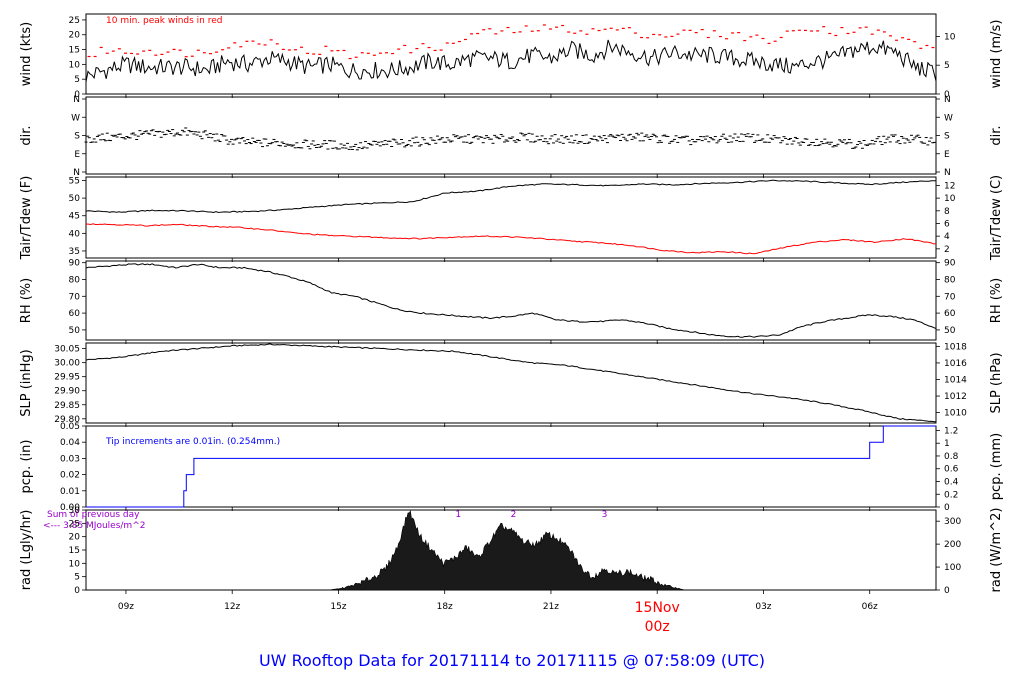  Describe the element at coordinates (75, 65) in the screenshot. I see `wind-left-tick: 10` at that location.